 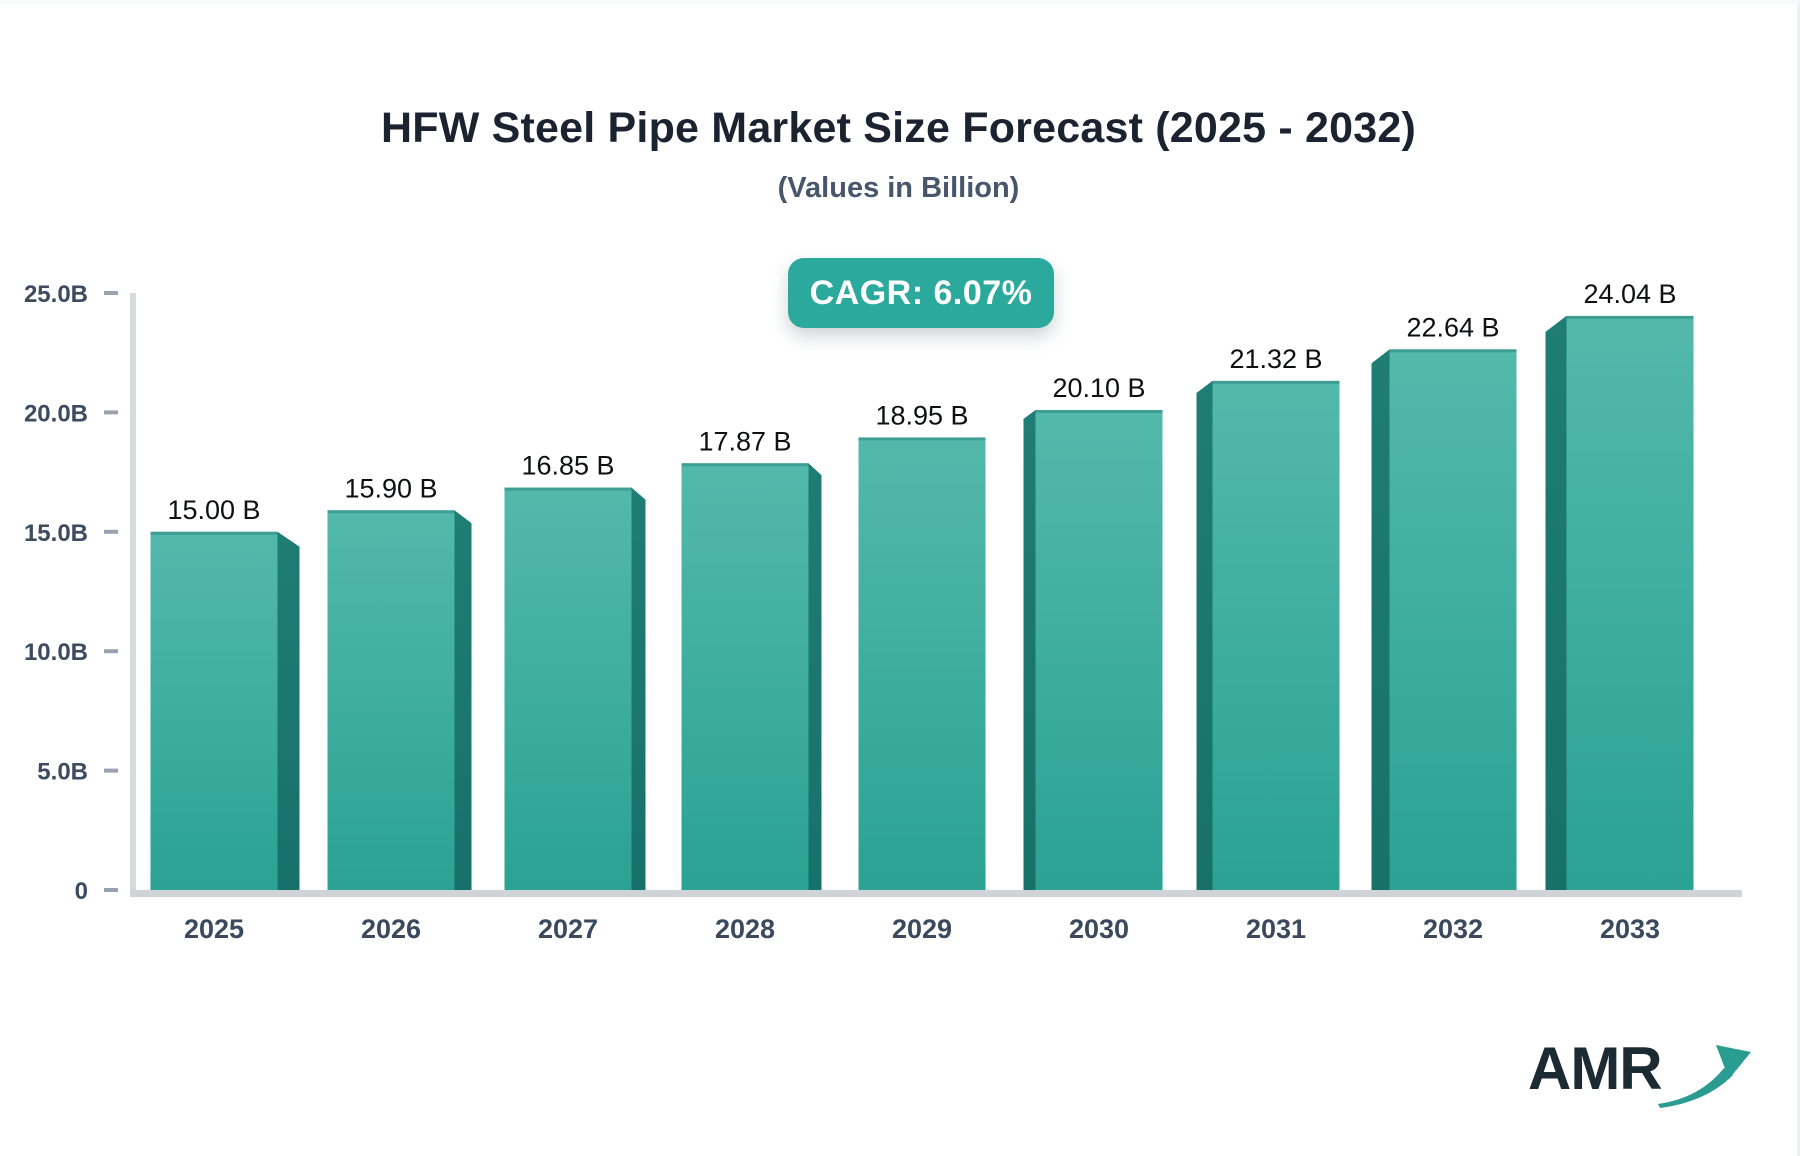 I want to click on x-tick-label: 2025, so click(x=214, y=929).